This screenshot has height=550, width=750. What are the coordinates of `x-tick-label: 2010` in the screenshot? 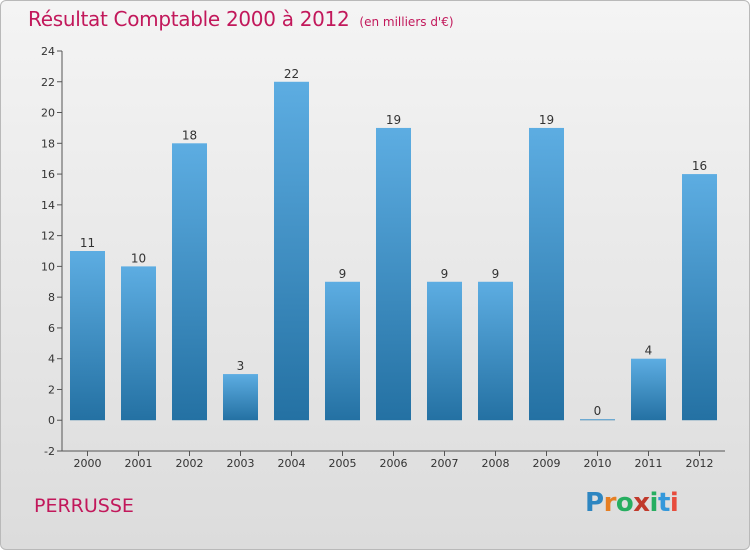 It's located at (598, 463).